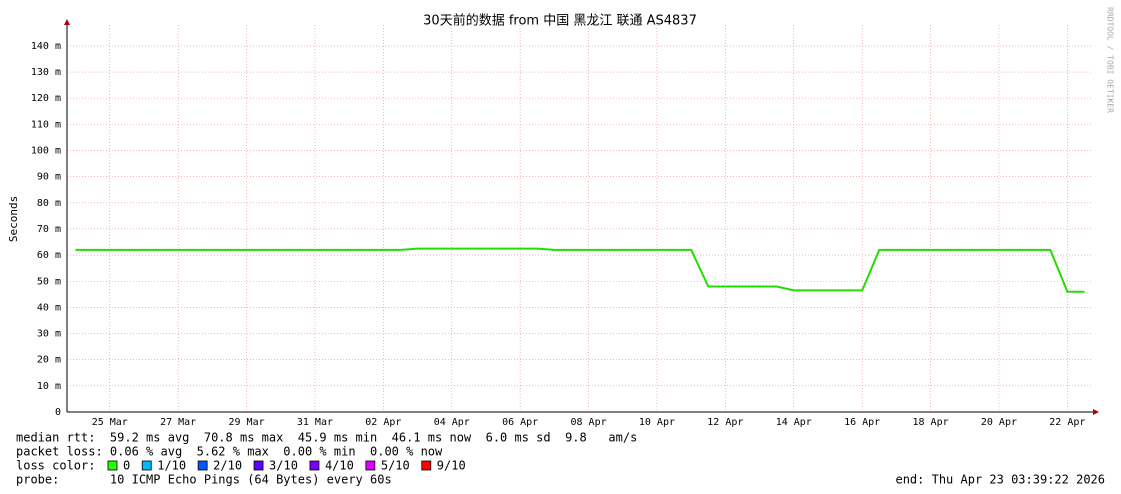 The height and width of the screenshot is (494, 1121). What do you see at coordinates (930, 422) in the screenshot?
I see `x-tick-label: 18 Apr` at bounding box center [930, 422].